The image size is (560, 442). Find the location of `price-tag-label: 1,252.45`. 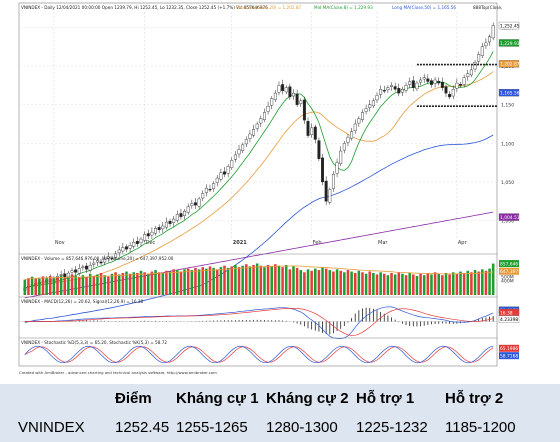

price-tag-label: 1,252.45 is located at coordinates (510, 26).